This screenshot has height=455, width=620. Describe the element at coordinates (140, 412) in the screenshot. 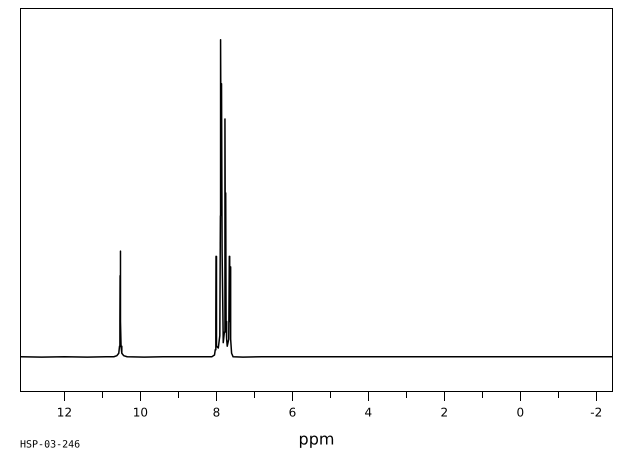

I see `x-tick-label: 10` at that location.